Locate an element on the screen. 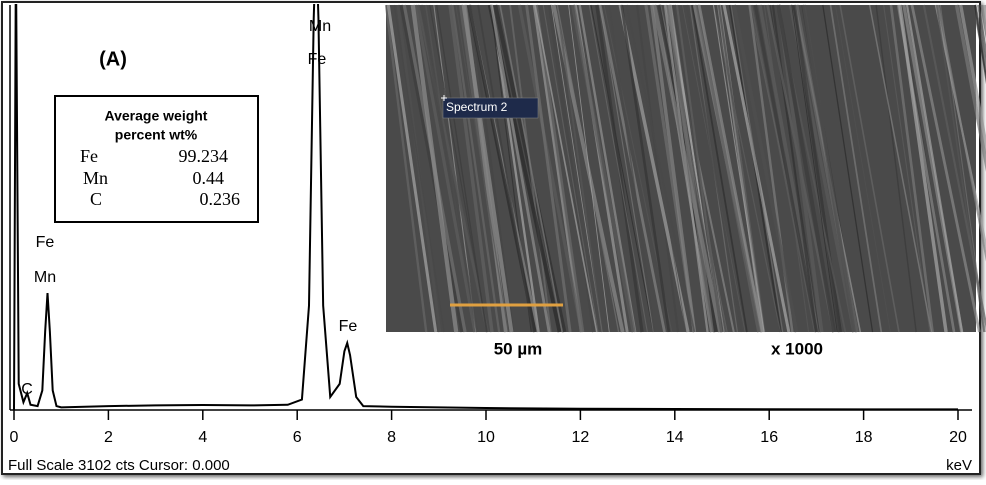 This screenshot has height=485, width=986. table-title: percent wt% is located at coordinates (156, 135).